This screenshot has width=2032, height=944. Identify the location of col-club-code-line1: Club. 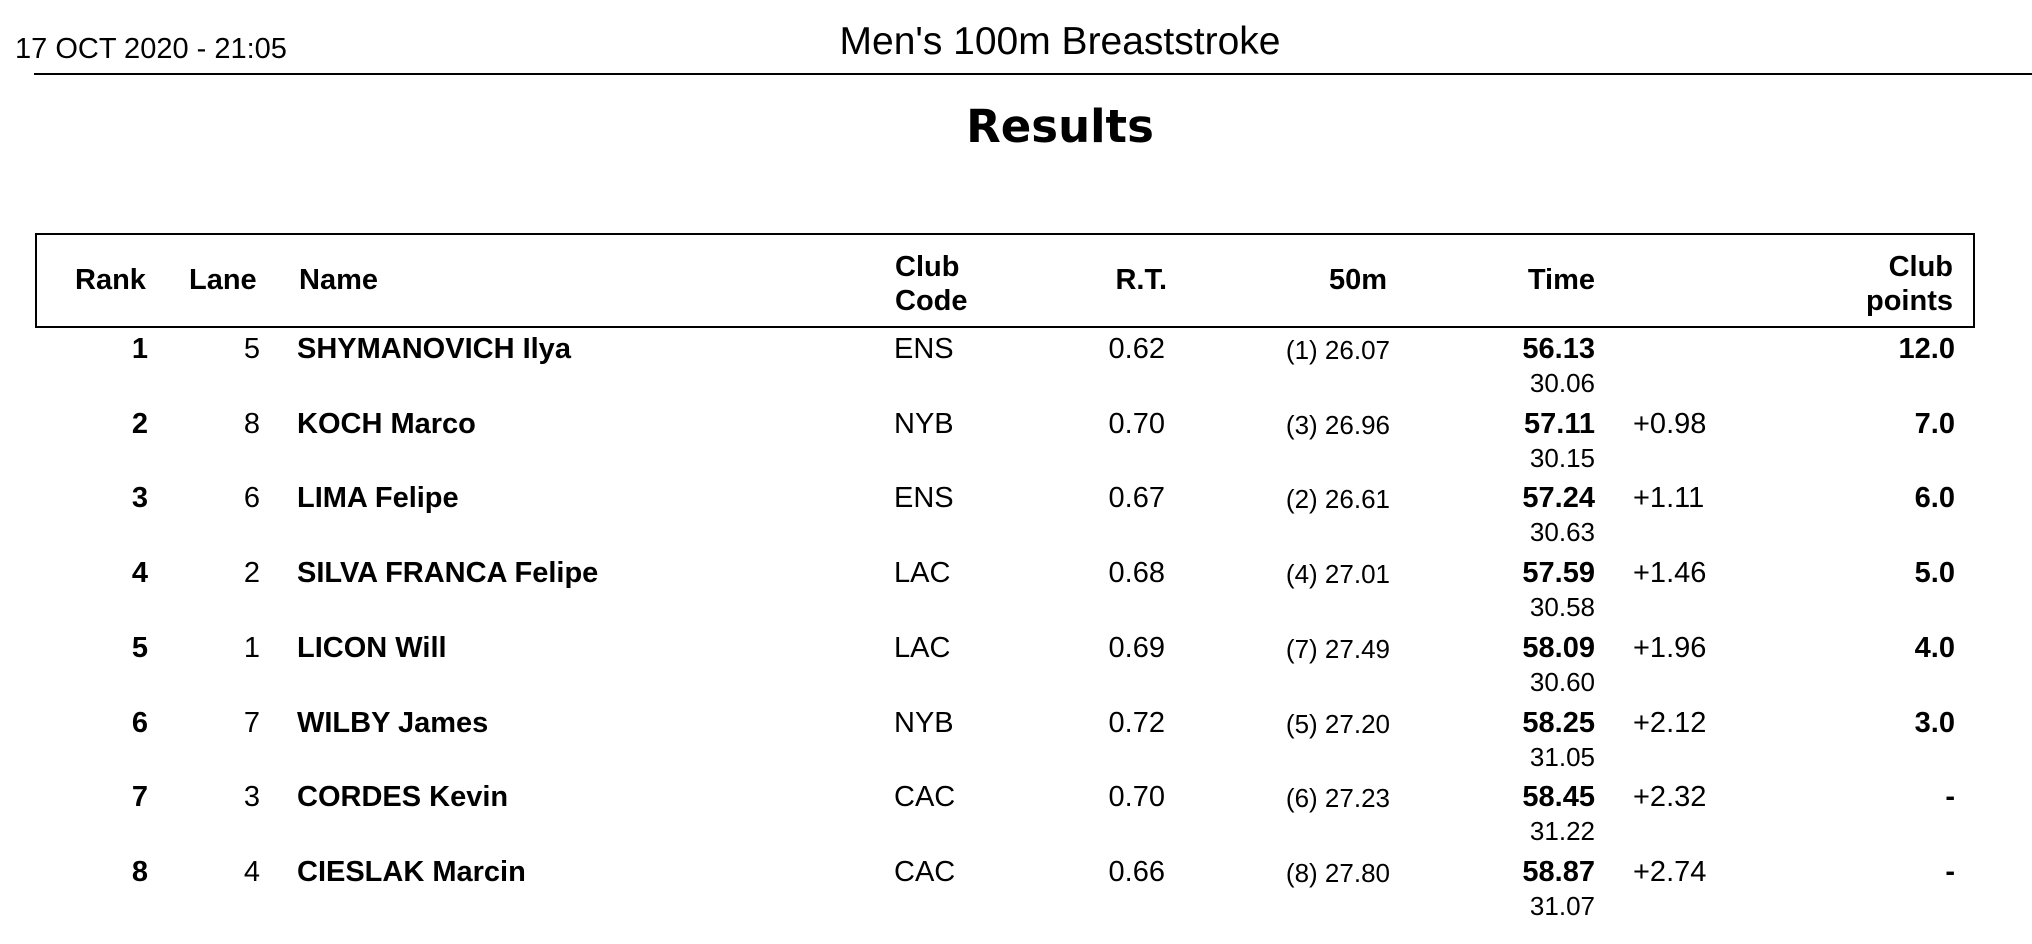
(927, 267).